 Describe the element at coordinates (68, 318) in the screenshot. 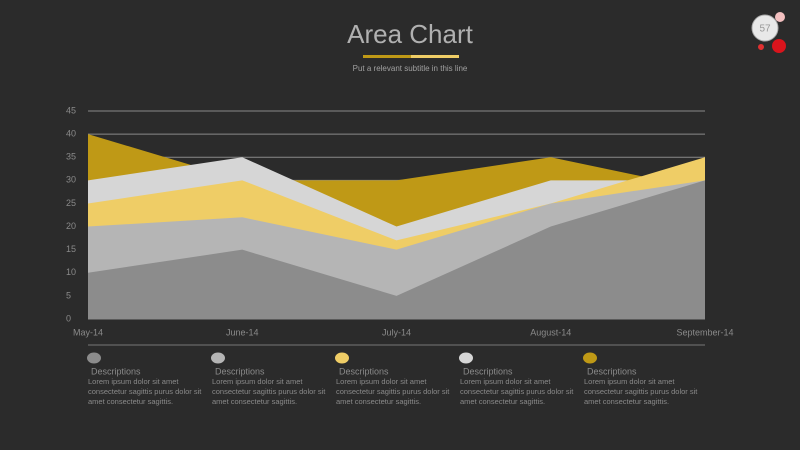

I see `y-tick-label: 0` at that location.